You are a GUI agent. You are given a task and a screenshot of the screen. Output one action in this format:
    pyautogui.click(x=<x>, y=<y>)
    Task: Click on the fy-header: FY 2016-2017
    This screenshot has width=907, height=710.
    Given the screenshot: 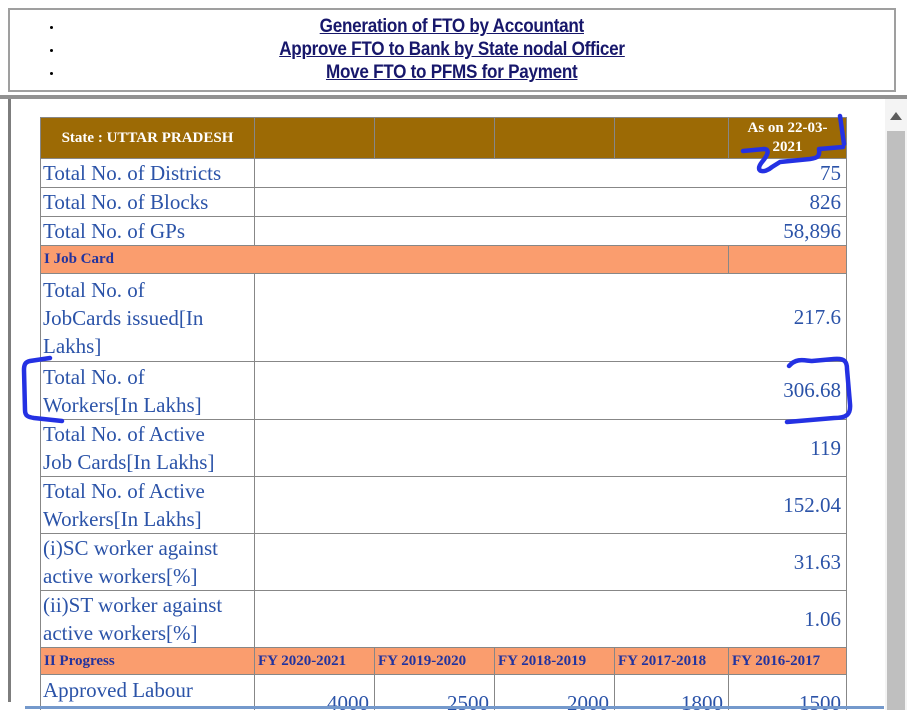 What is the action you would take?
    pyautogui.click(x=787, y=661)
    